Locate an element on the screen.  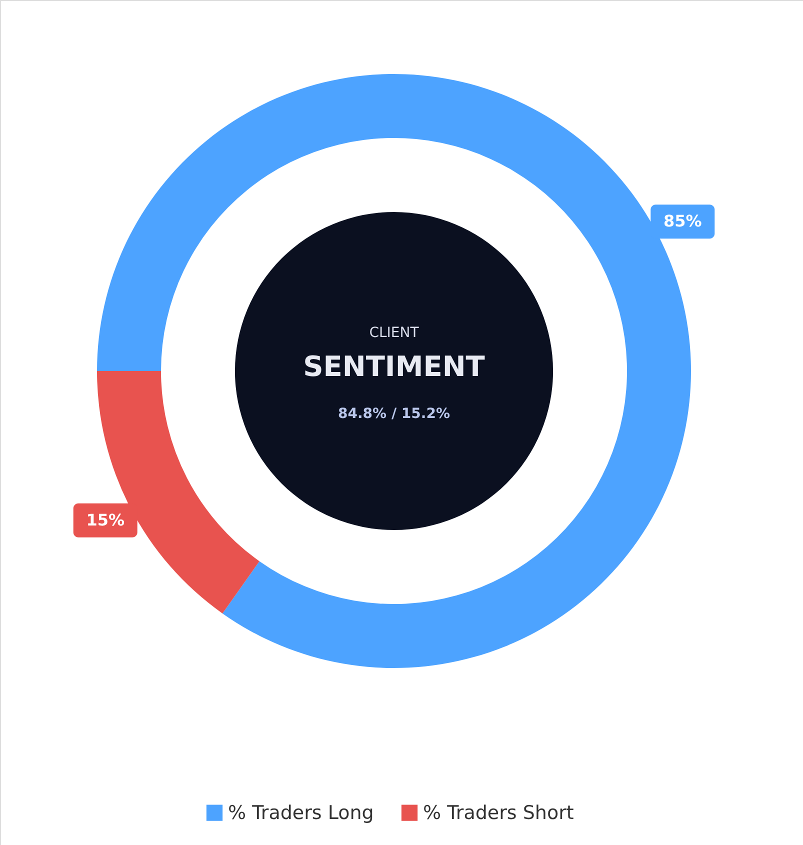
legend-label: % Traders Long is located at coordinates (301, 813).